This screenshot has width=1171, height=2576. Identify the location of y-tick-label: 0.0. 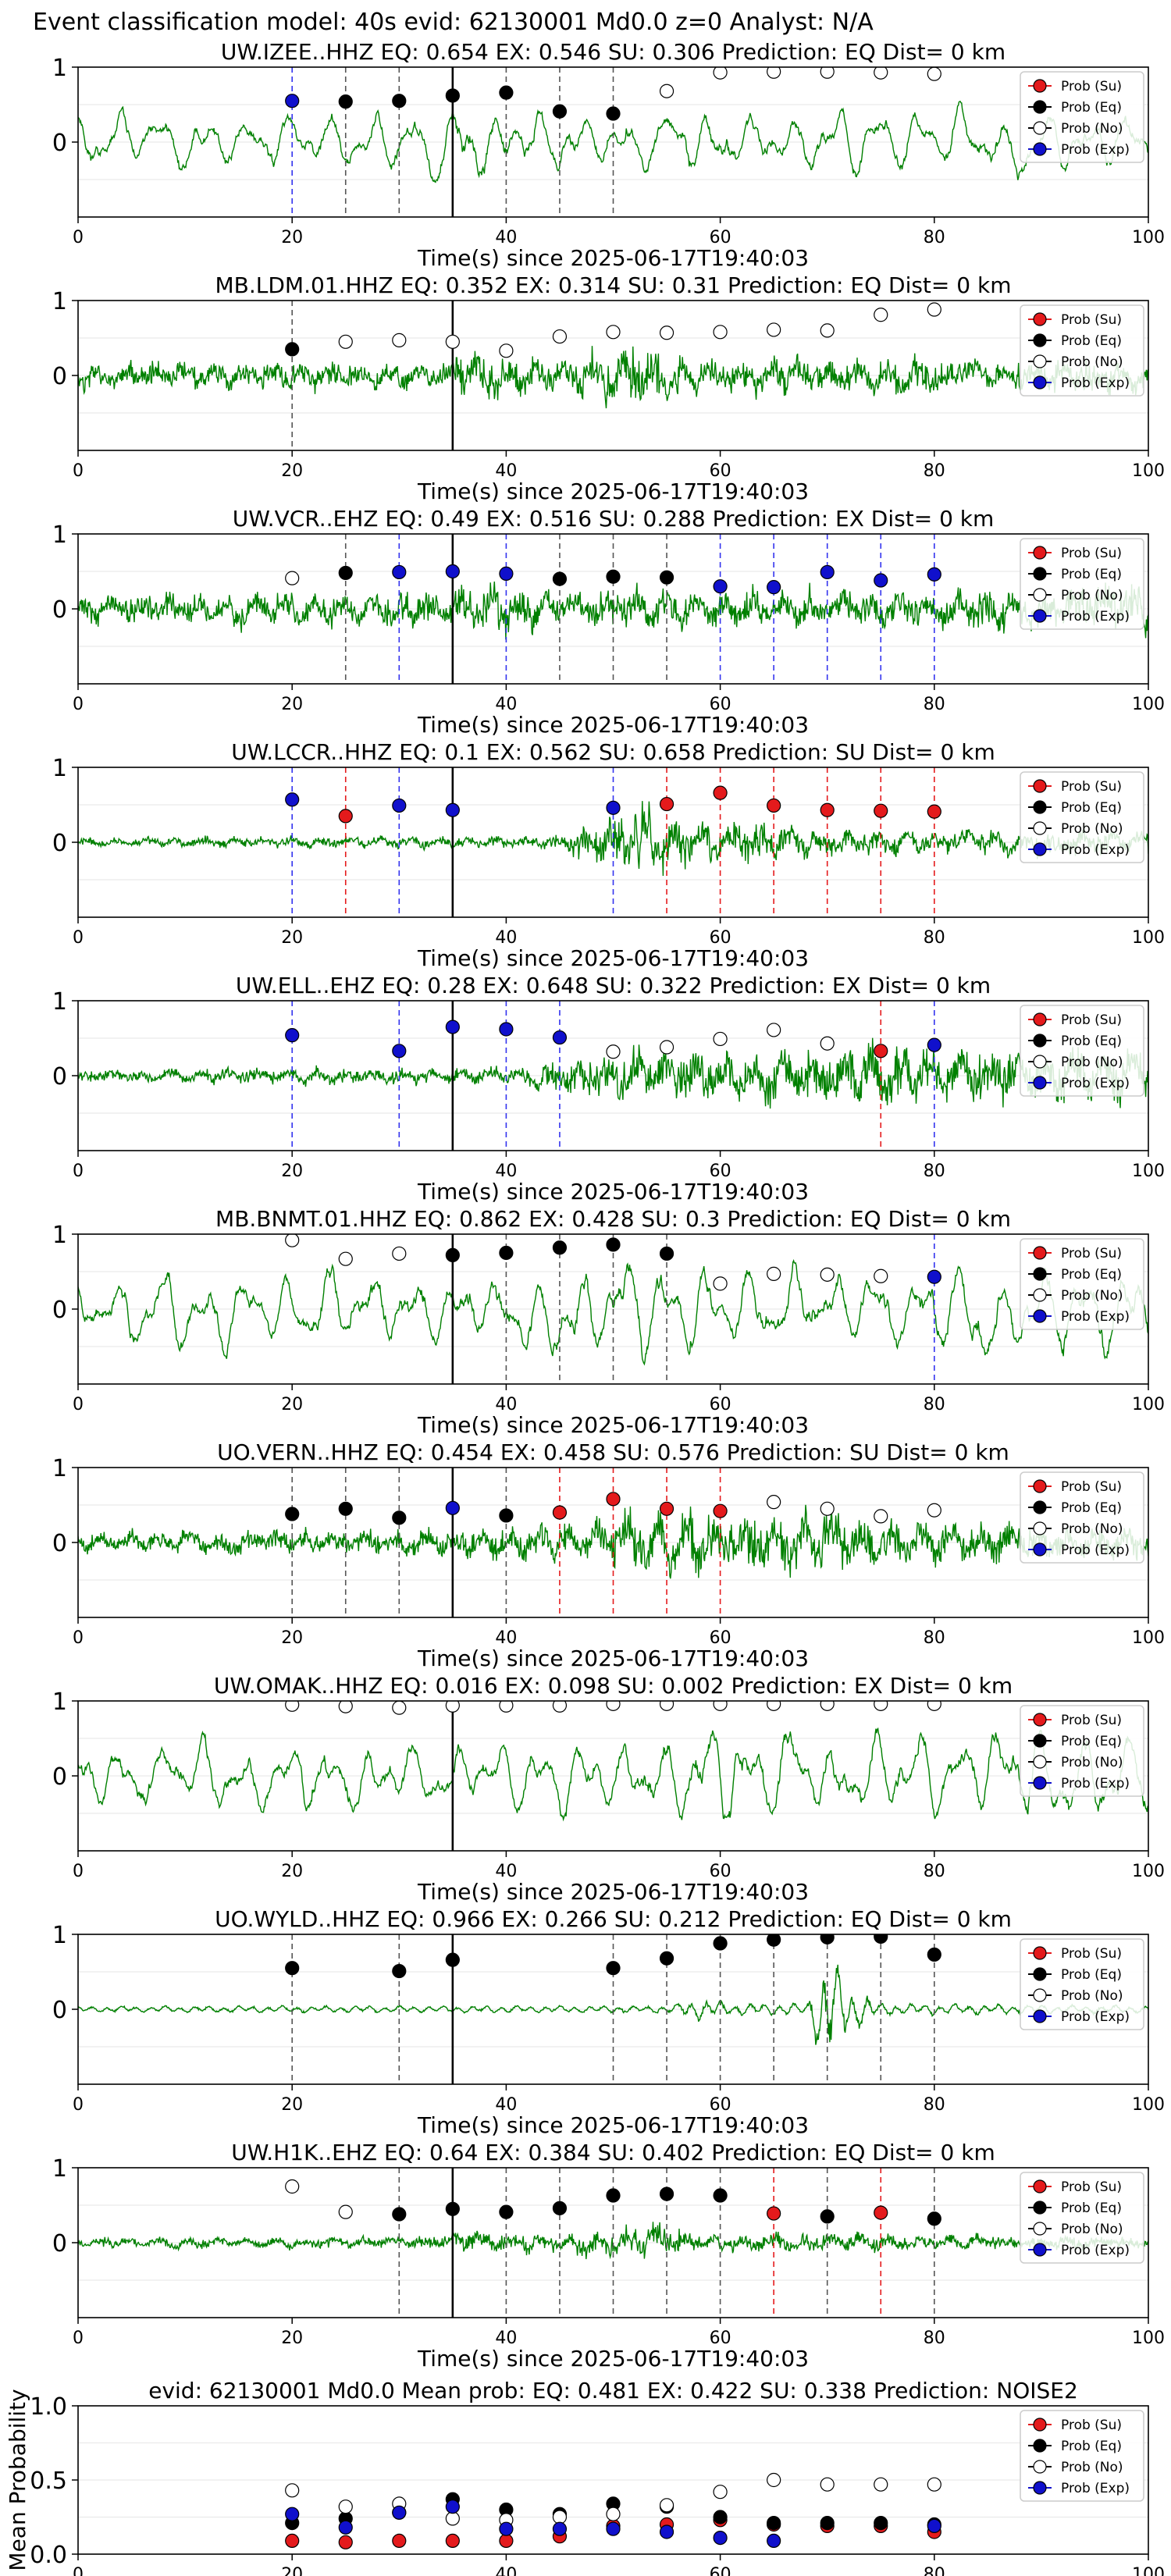
(48, 2555).